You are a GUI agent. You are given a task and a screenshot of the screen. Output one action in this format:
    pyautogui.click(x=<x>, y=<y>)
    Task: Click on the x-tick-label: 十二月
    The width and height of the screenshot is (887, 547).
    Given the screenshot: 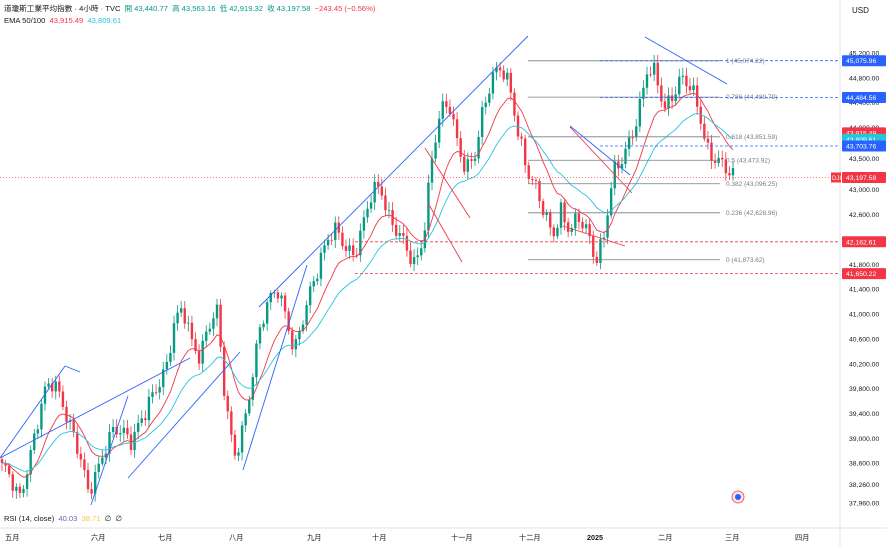 What is the action you would take?
    pyautogui.click(x=530, y=537)
    